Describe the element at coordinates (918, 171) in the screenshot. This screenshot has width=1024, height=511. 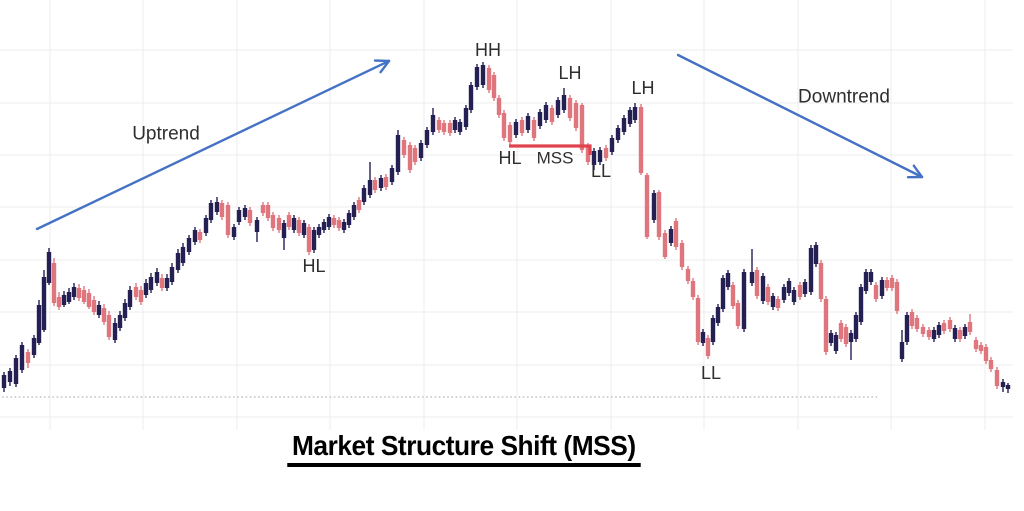
I see `downtrend-arrow-head` at that location.